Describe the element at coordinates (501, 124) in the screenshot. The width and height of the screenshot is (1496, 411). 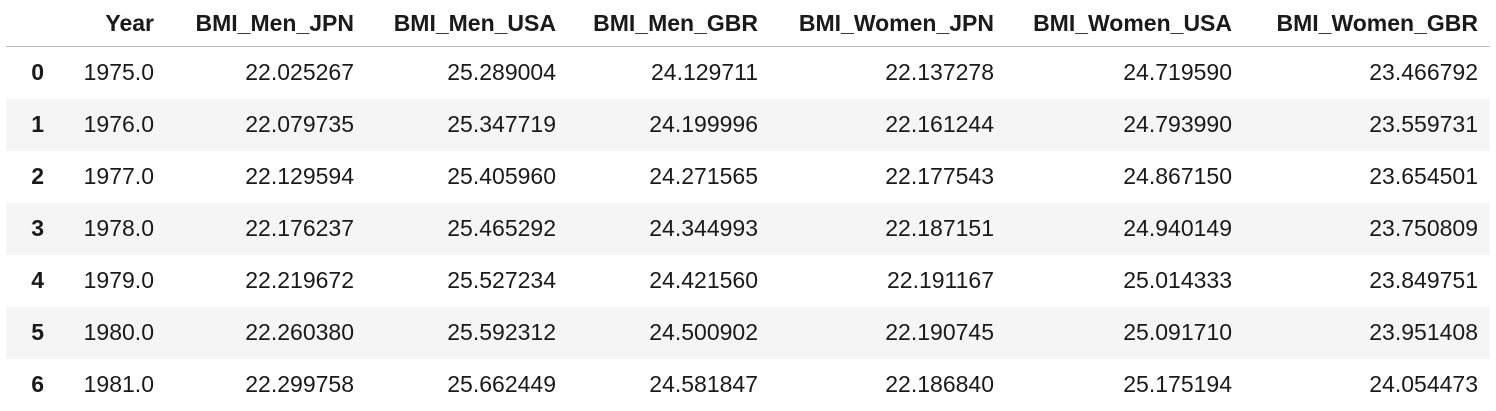
I see `cell-bmi-men-usa: 25.347719` at that location.